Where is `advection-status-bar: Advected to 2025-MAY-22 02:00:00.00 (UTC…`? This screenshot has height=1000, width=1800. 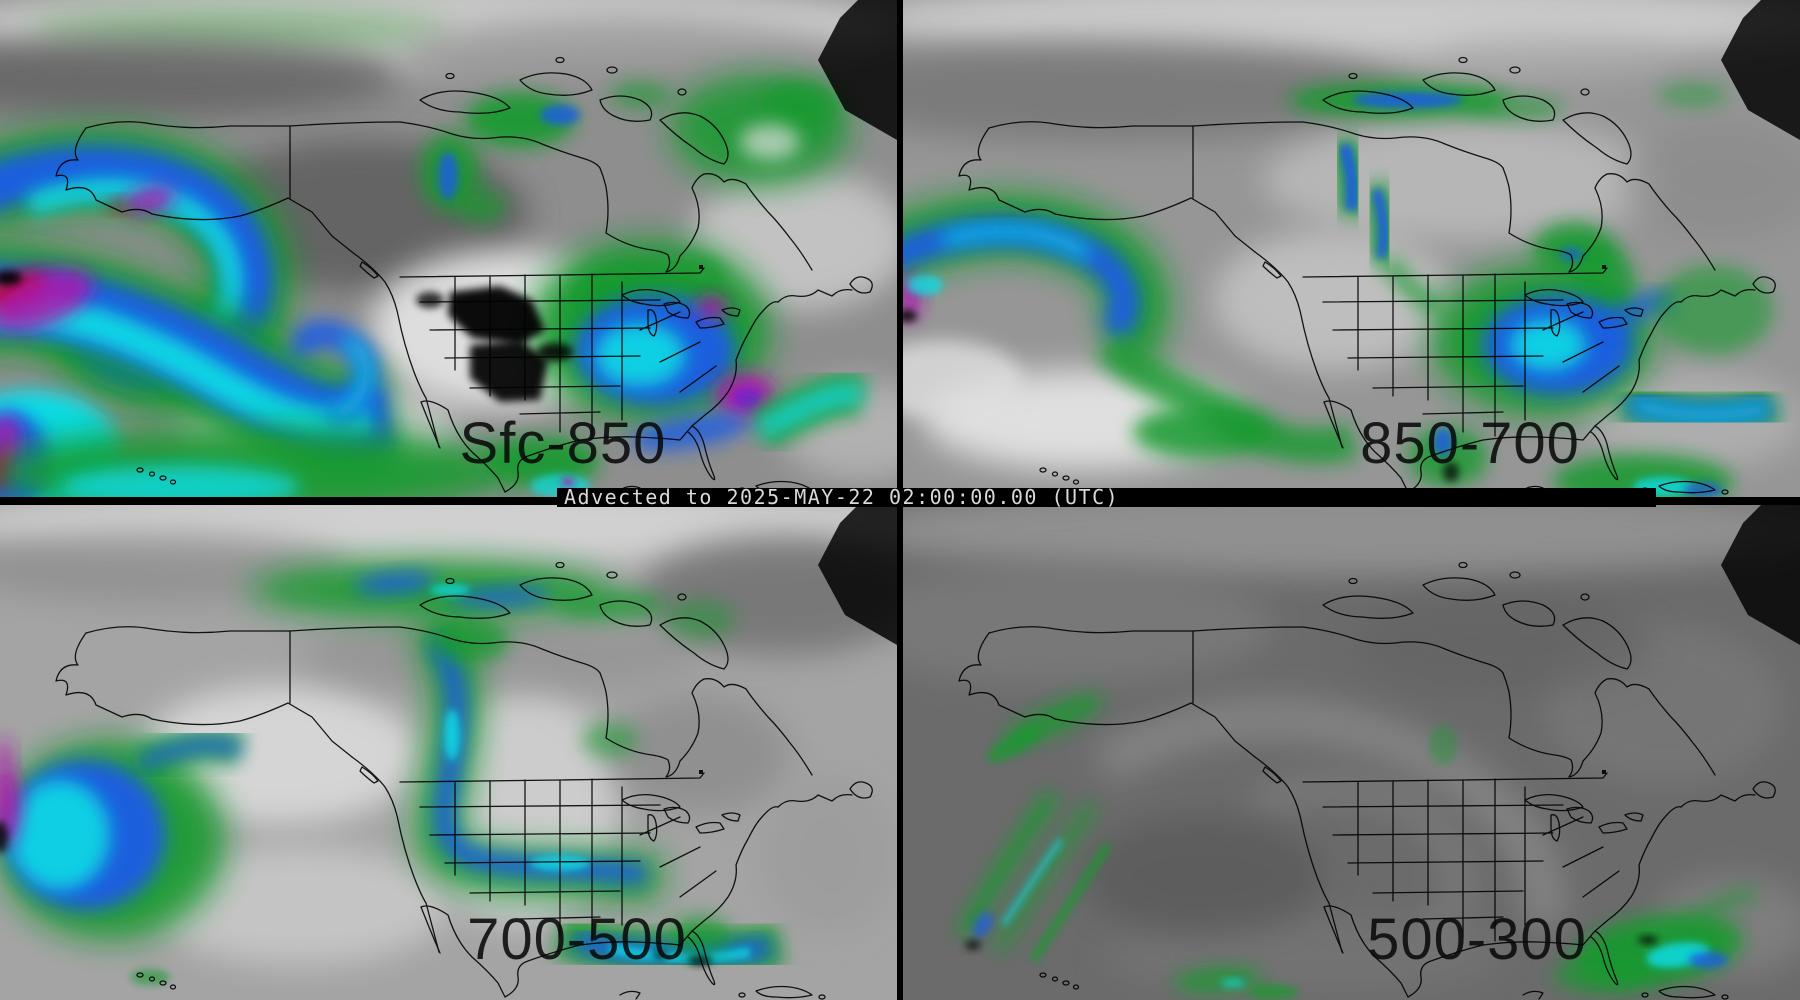 advection-status-bar: Advected to 2025-MAY-22 02:00:00.00 (UTC… is located at coordinates (1106, 497).